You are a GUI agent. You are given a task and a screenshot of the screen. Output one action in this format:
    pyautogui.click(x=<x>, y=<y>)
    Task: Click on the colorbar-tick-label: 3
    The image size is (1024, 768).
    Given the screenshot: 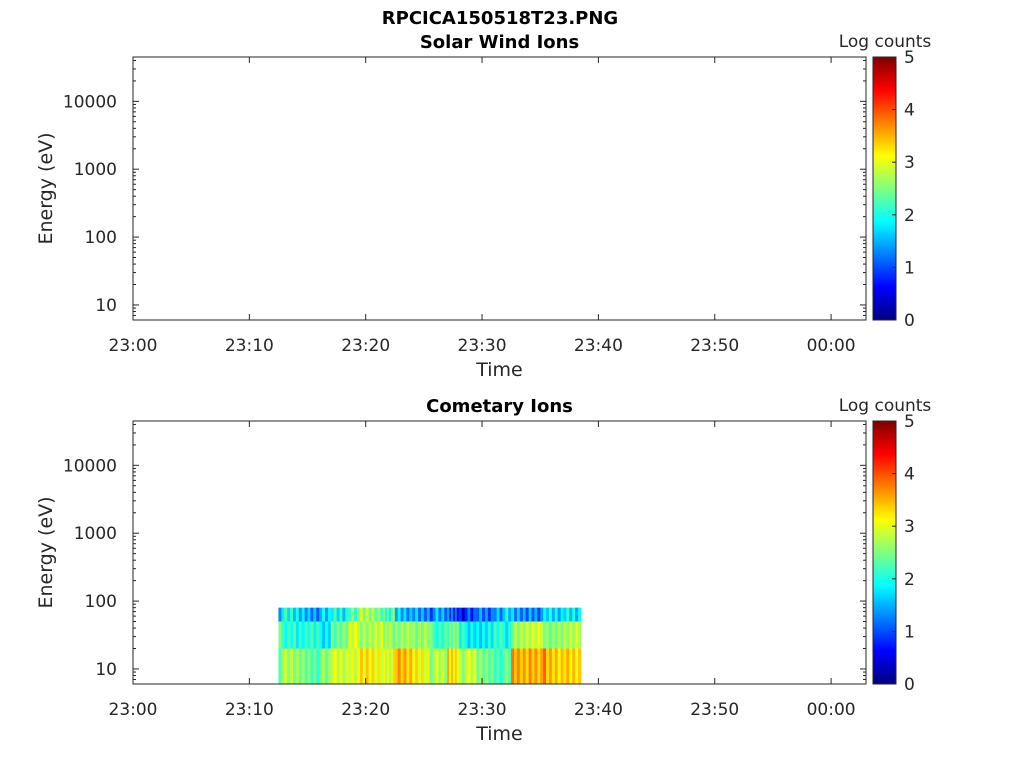 What is the action you would take?
    pyautogui.click(x=909, y=163)
    